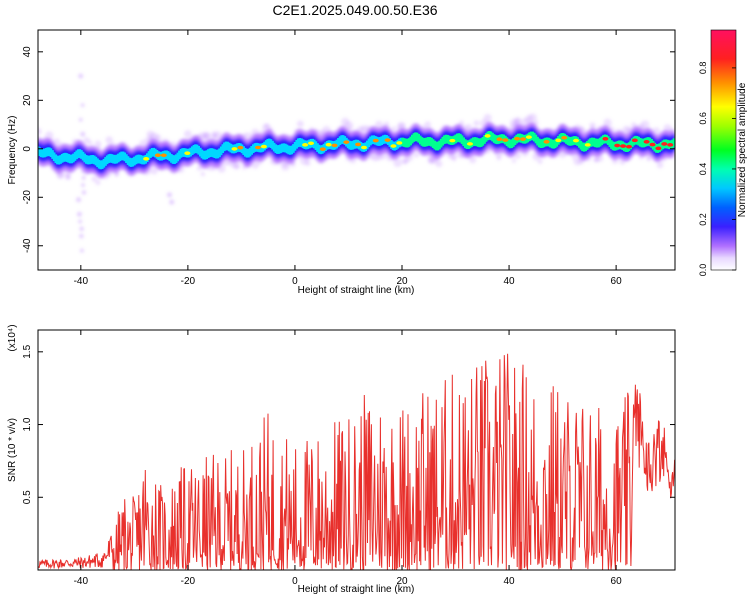 The image size is (750, 600). I want to click on y-tick-label: 0, so click(27, 149).